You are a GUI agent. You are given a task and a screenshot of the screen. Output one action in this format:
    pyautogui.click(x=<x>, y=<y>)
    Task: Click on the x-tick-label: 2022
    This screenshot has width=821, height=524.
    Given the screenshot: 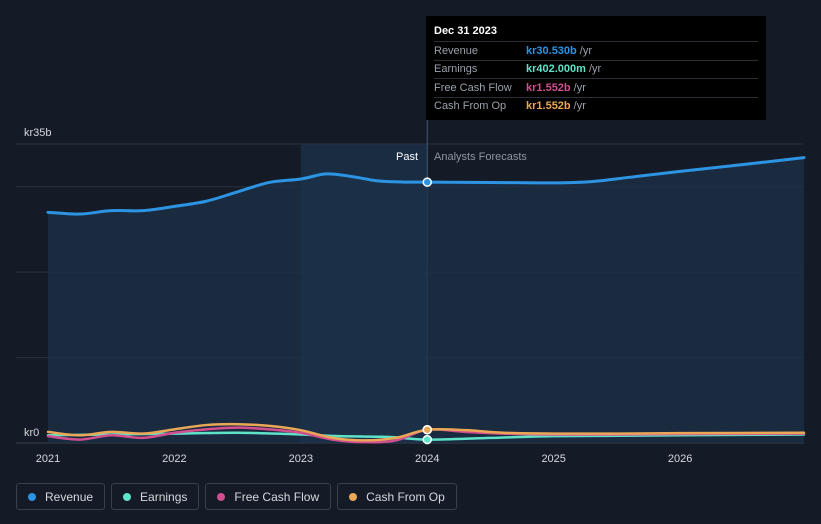 What is the action you would take?
    pyautogui.click(x=174, y=459)
    